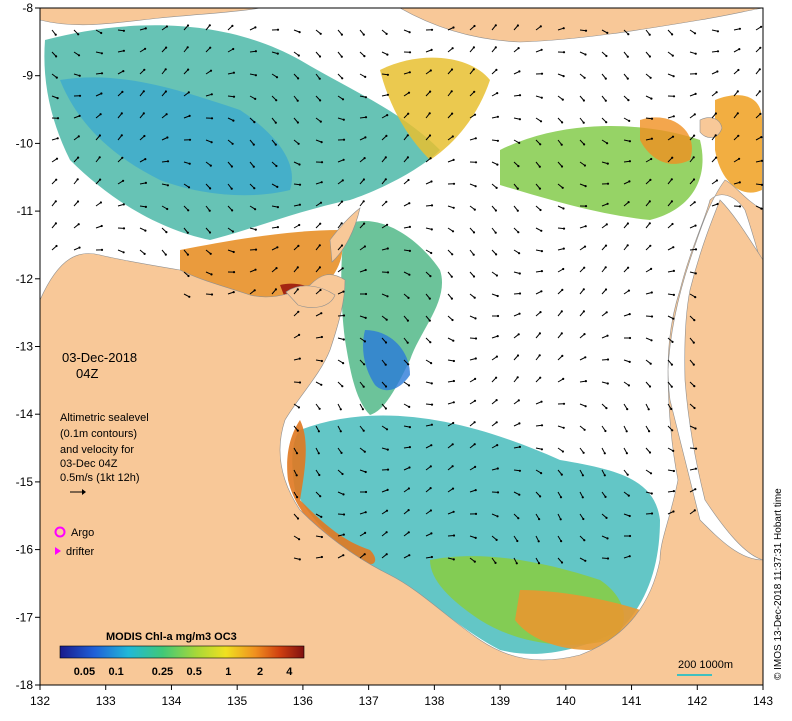 The width and height of the screenshot is (792, 721). What do you see at coordinates (25, 482) in the screenshot?
I see `y-tick-label: -15` at bounding box center [25, 482].